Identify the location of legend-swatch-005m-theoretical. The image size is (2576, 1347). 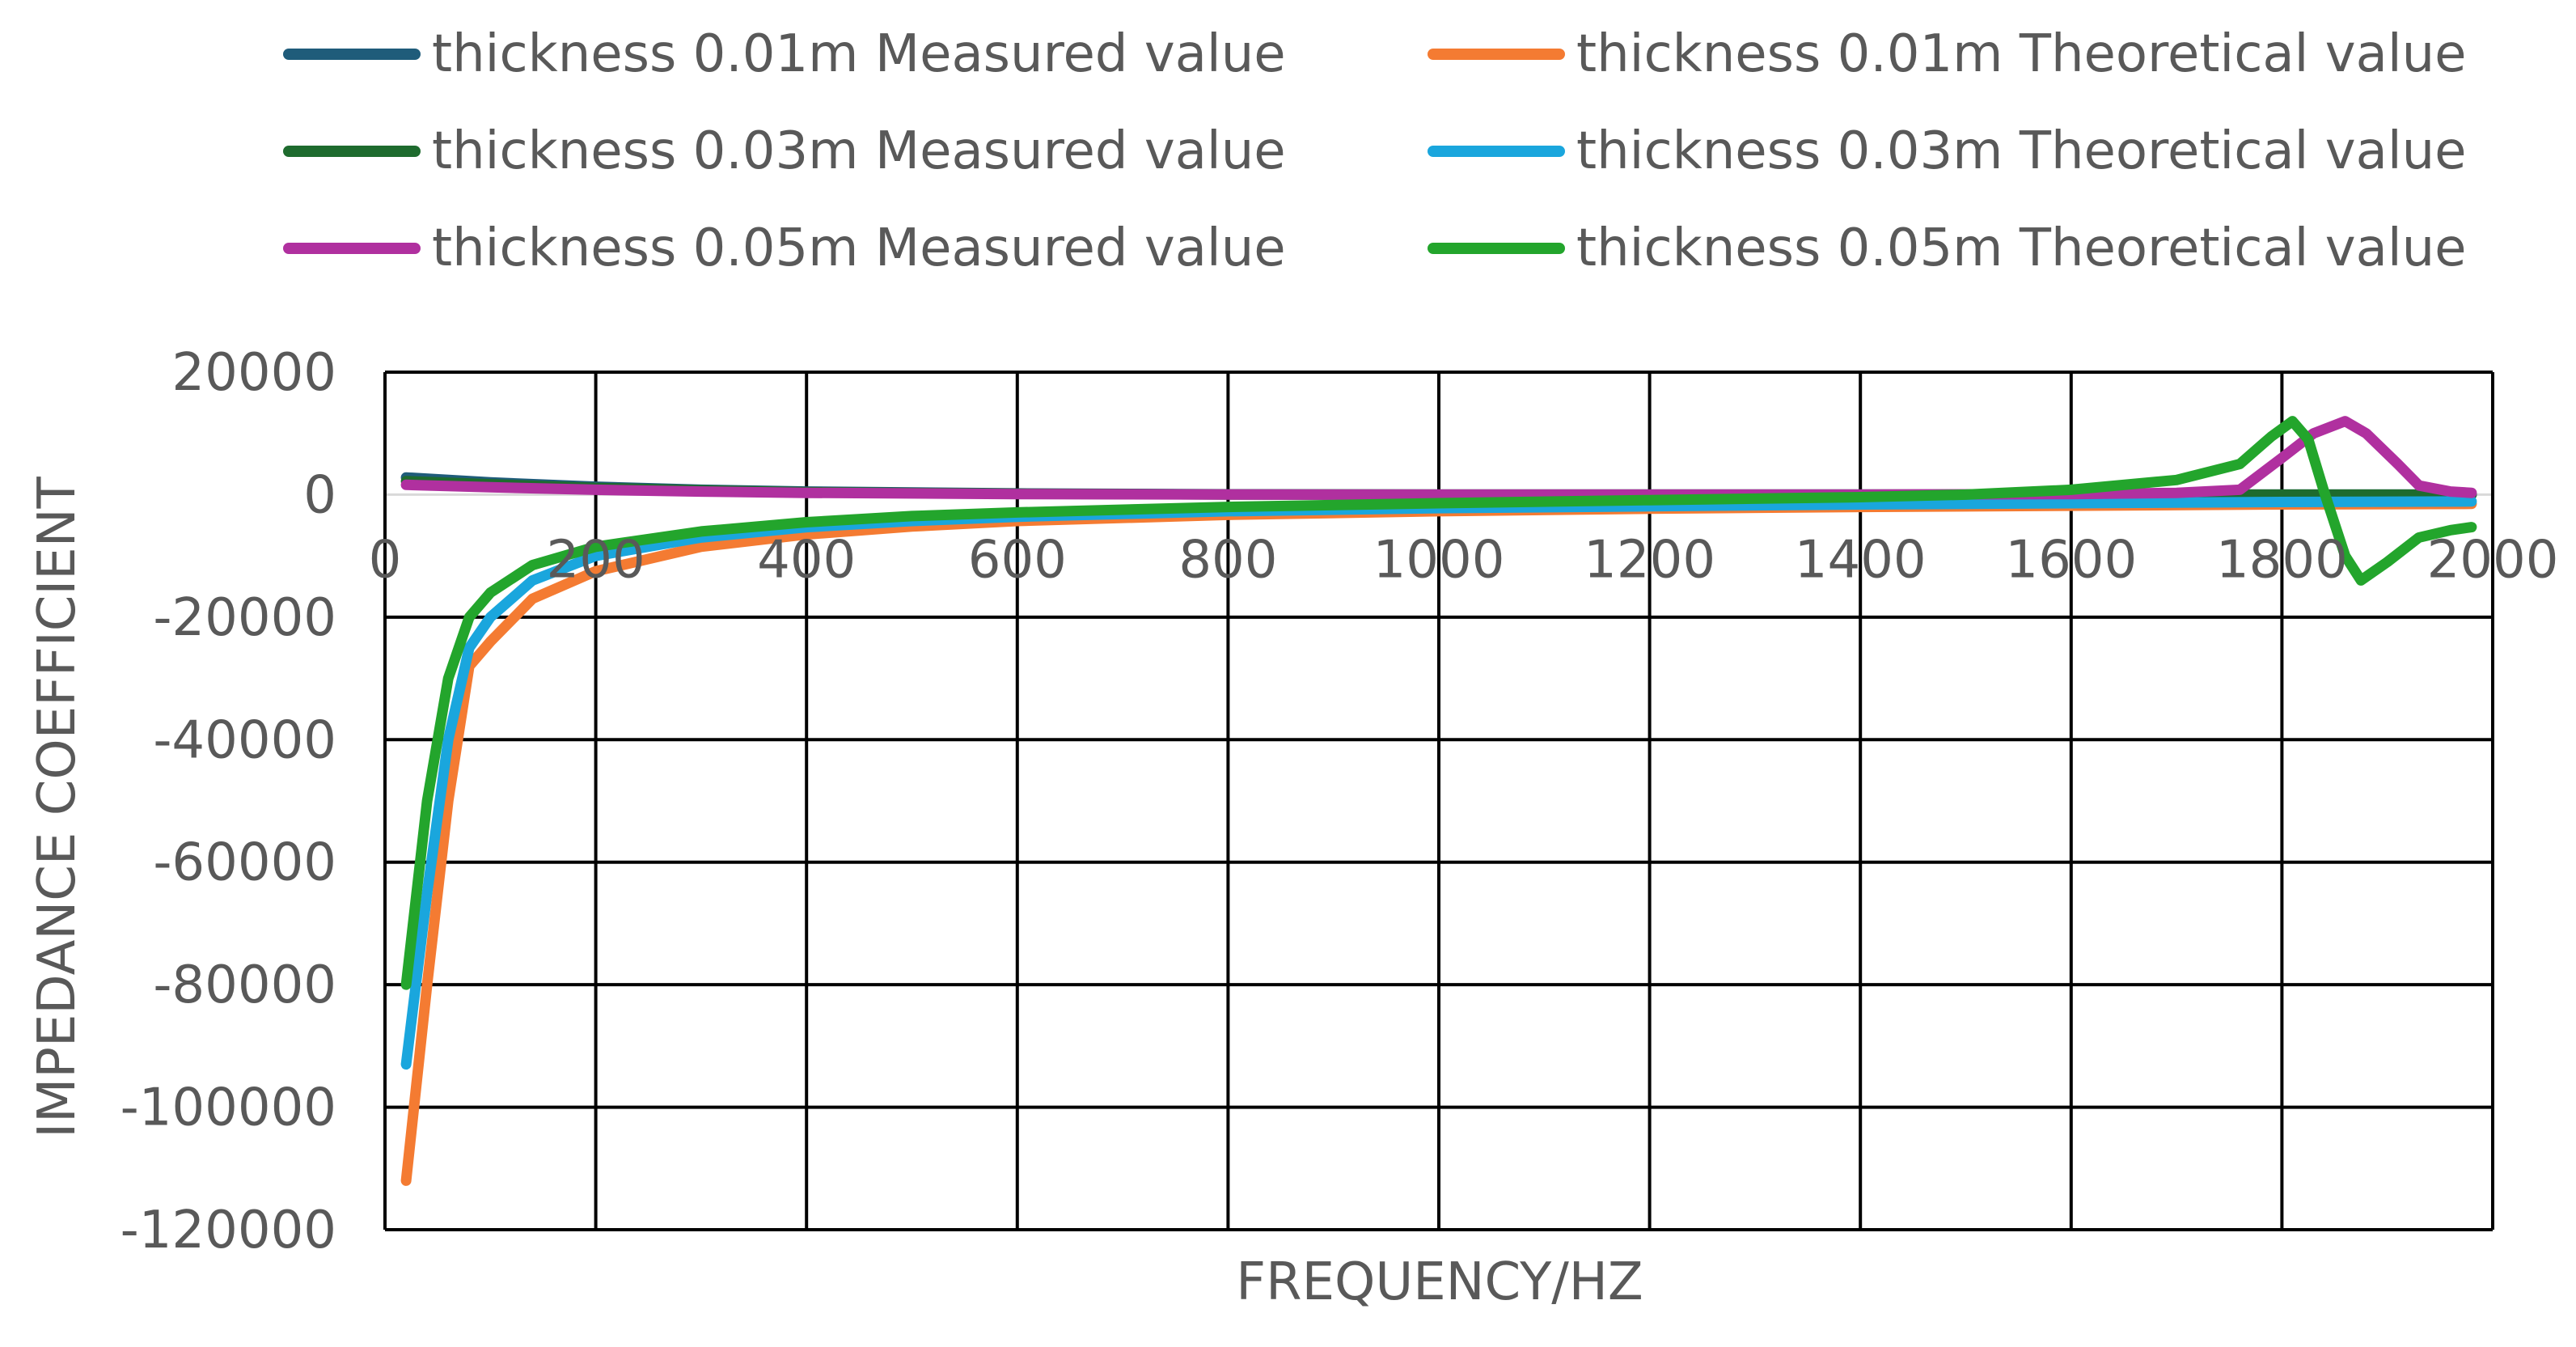
(1496, 248).